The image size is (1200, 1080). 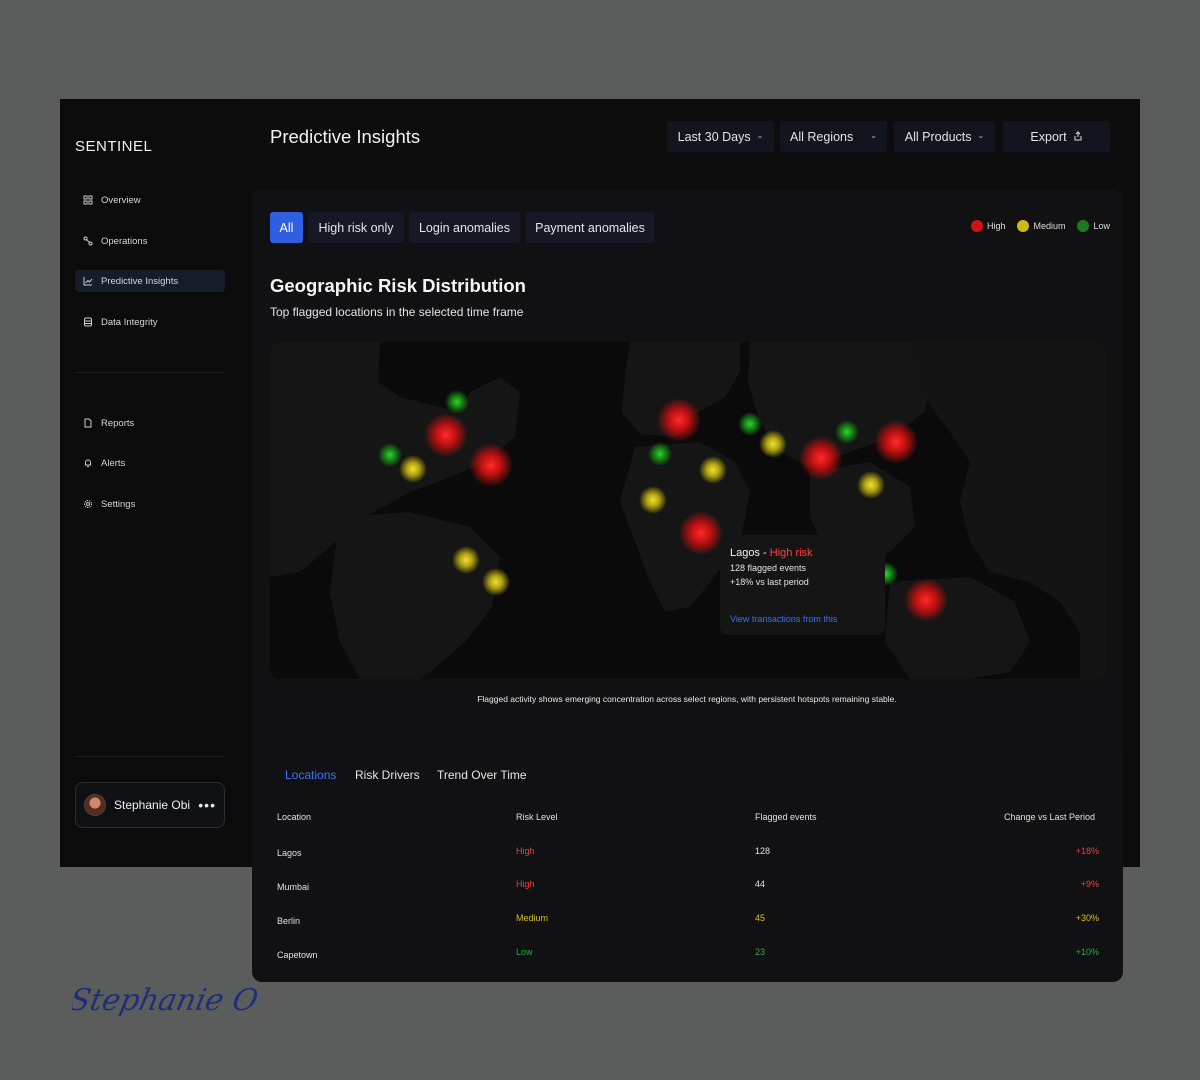 I want to click on cell-flagged-events: 128, so click(x=763, y=851).